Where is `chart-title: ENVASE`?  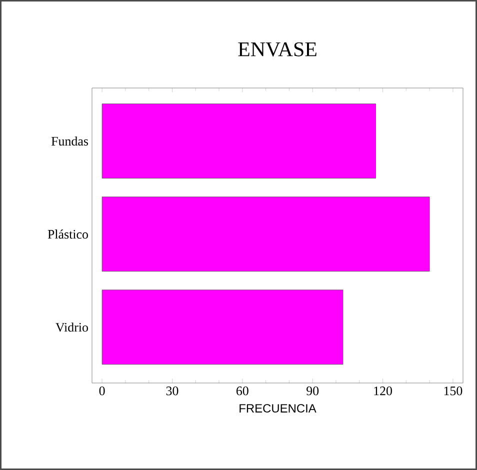
chart-title: ENVASE is located at coordinates (277, 49).